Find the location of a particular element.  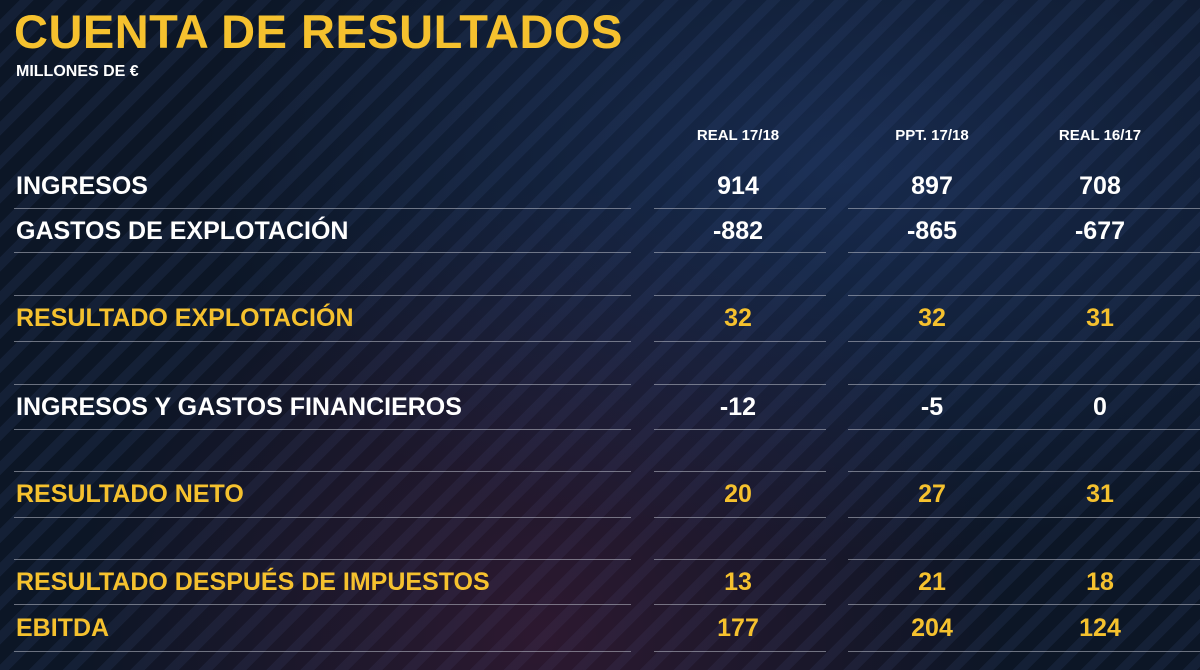

row-label: RESULTADO EXPLOTACIÓN is located at coordinates (185, 318).